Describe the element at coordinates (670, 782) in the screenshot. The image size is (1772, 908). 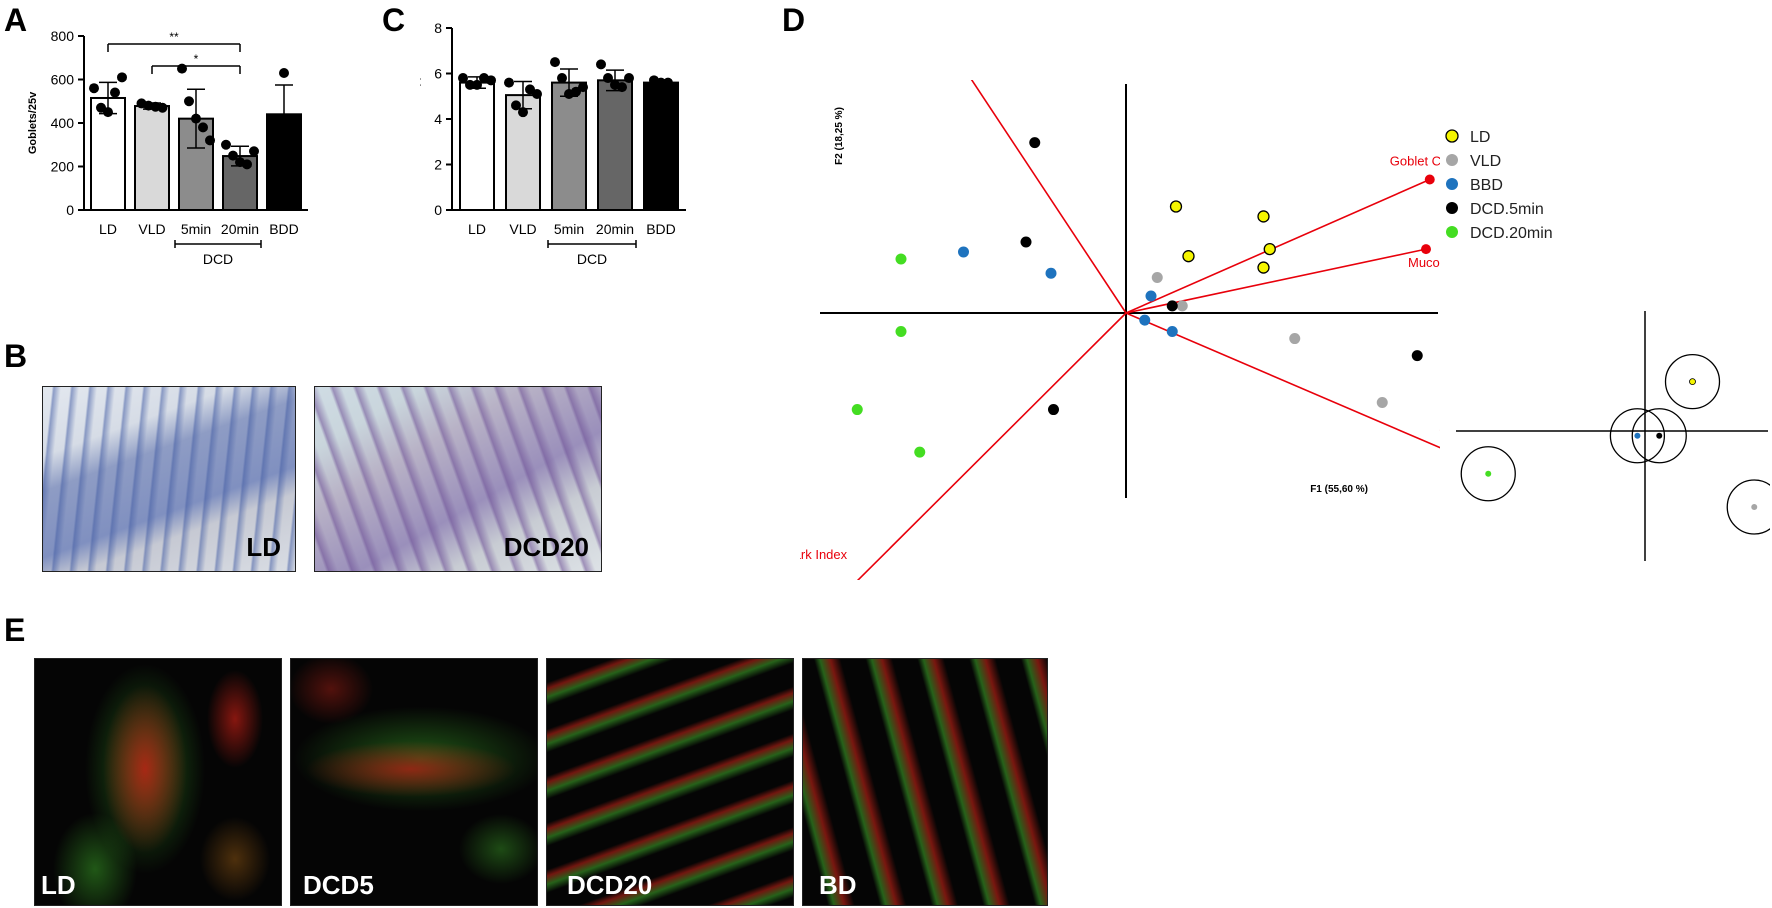
I see `fluorescence-image-dcd20: DCD20` at that location.